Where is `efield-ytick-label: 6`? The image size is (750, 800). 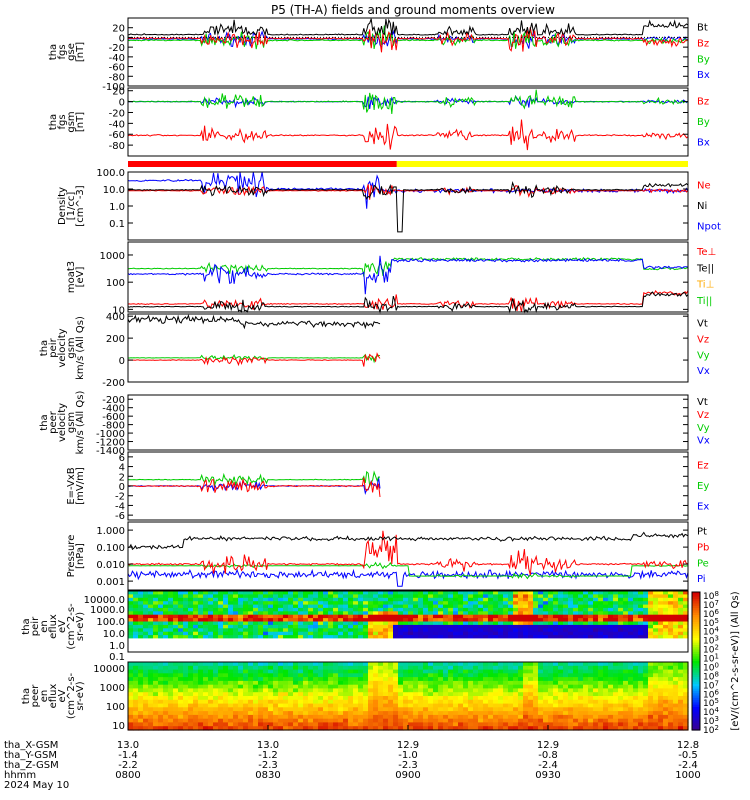 efield-ytick-label: 6 is located at coordinates (122, 458).